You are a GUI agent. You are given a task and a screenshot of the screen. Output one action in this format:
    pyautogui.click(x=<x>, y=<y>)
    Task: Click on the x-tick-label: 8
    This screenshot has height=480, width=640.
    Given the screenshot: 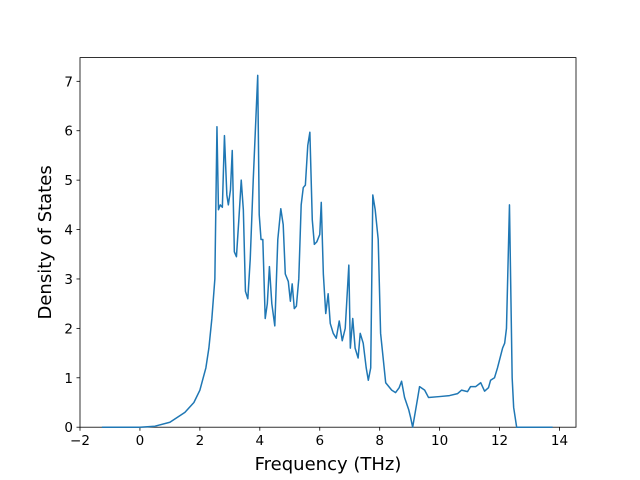 What is the action you would take?
    pyautogui.click(x=379, y=441)
    